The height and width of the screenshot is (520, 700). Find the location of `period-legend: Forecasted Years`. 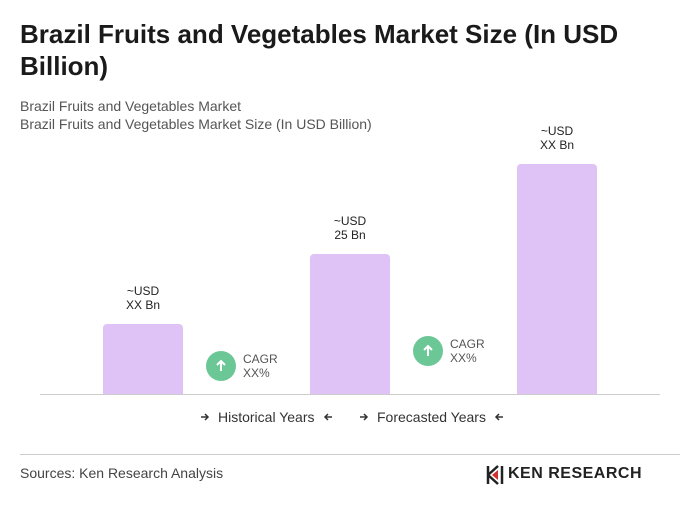

period-legend: Forecasted Years is located at coordinates (431, 417).